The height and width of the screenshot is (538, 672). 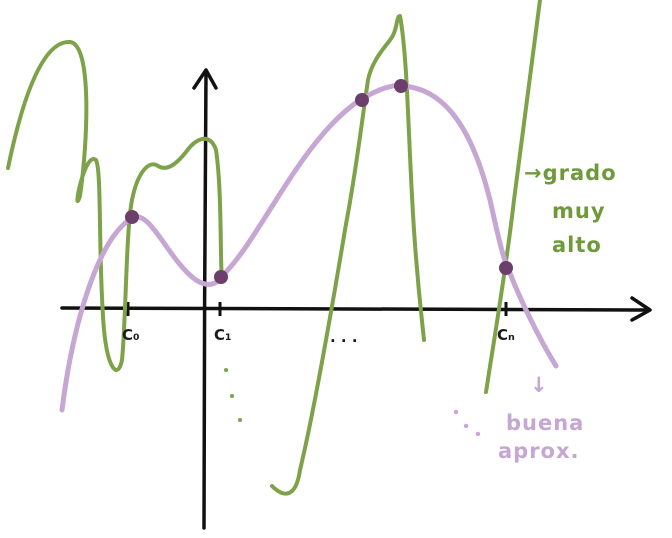 I want to click on c1-dots, so click(x=233, y=395).